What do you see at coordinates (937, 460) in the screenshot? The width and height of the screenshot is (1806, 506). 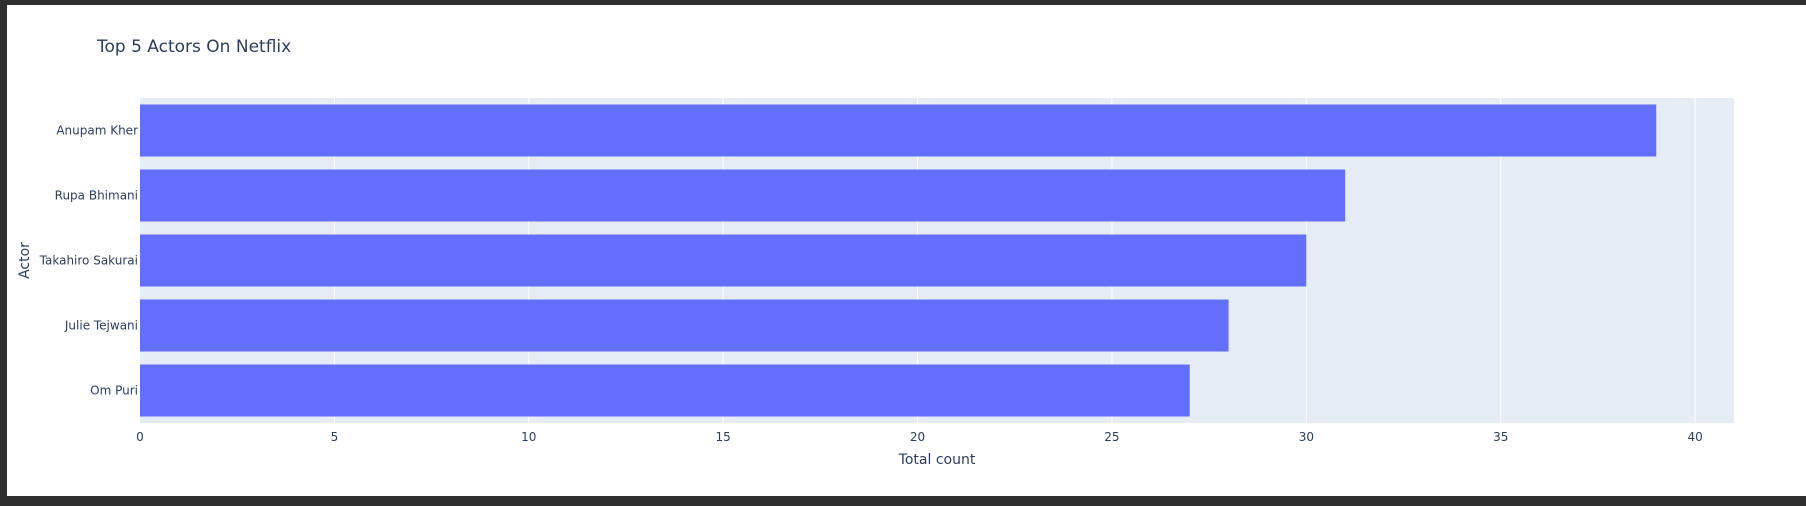 I see `x-axis-title: Total count` at bounding box center [937, 460].